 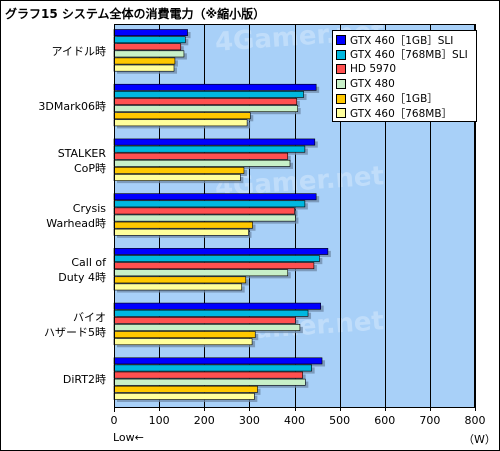 I want to click on x-tick-label: 800, so click(x=475, y=420).